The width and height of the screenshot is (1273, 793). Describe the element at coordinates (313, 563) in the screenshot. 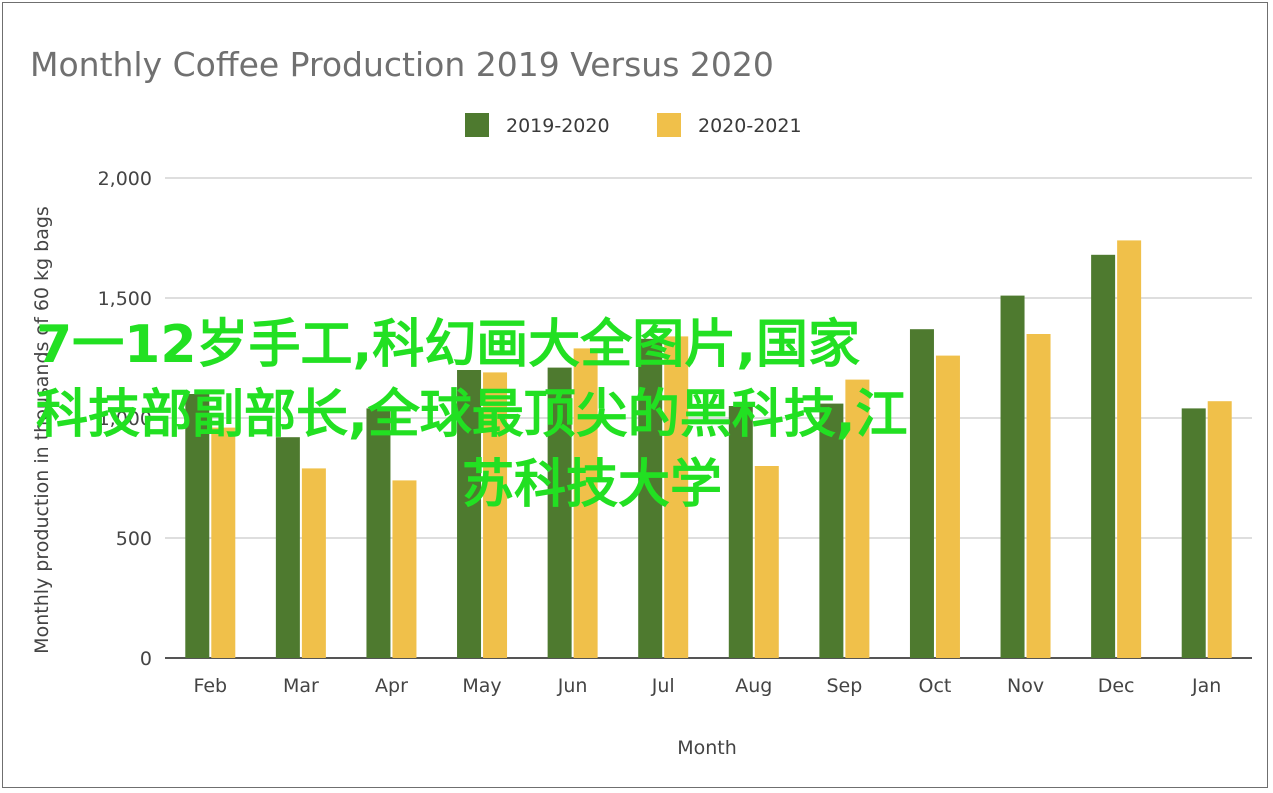

I see `bar-2020-2021-Mar` at that location.